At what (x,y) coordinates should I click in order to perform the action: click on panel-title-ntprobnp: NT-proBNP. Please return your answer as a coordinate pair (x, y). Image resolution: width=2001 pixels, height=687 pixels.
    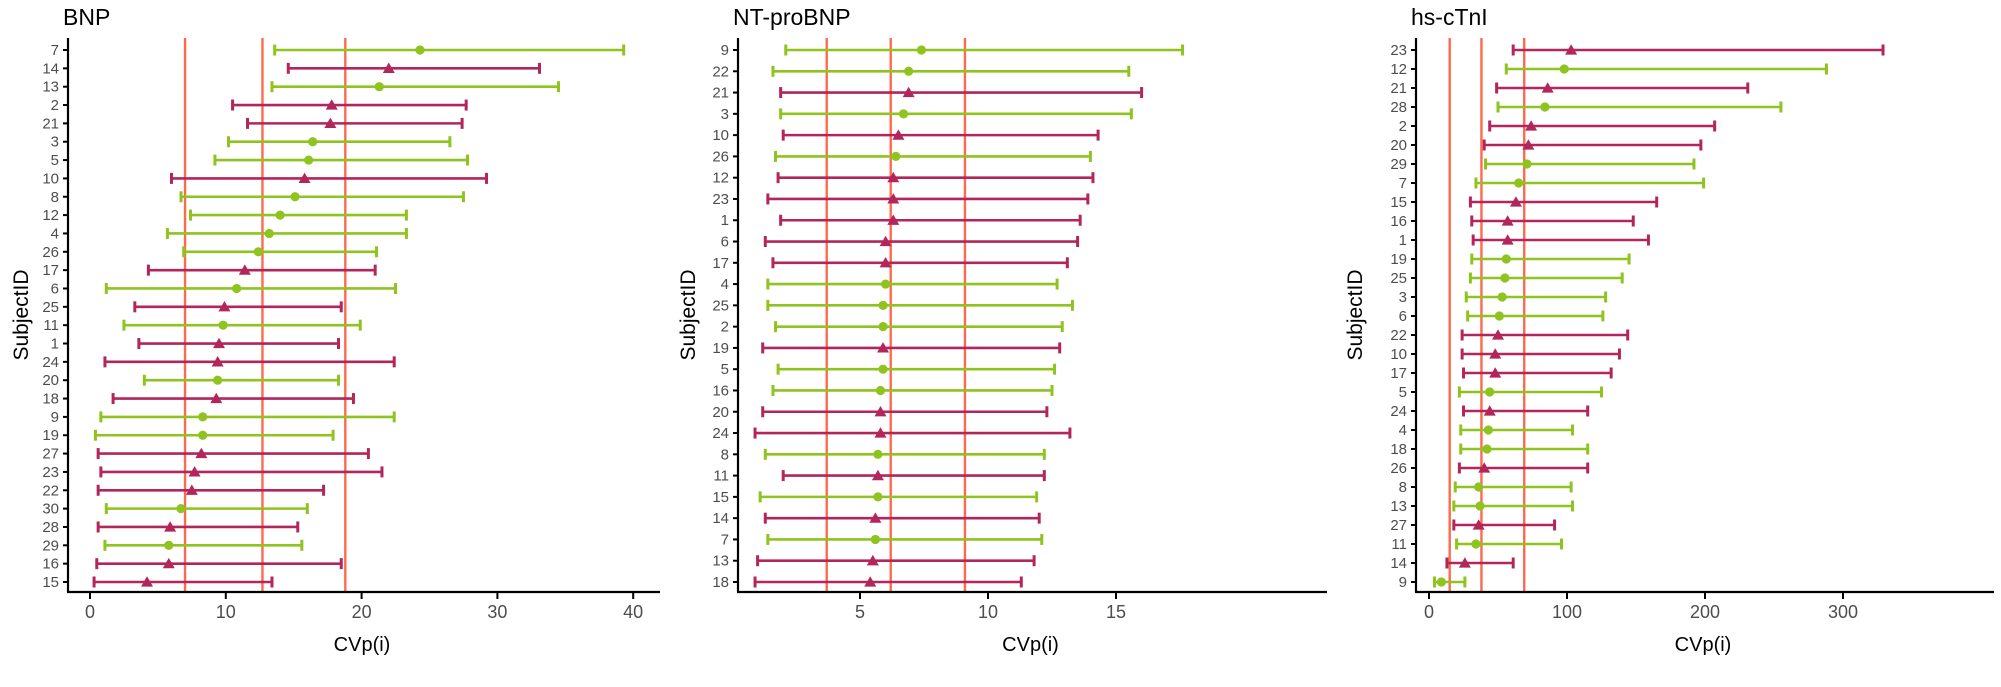
    Looking at the image, I should click on (792, 17).